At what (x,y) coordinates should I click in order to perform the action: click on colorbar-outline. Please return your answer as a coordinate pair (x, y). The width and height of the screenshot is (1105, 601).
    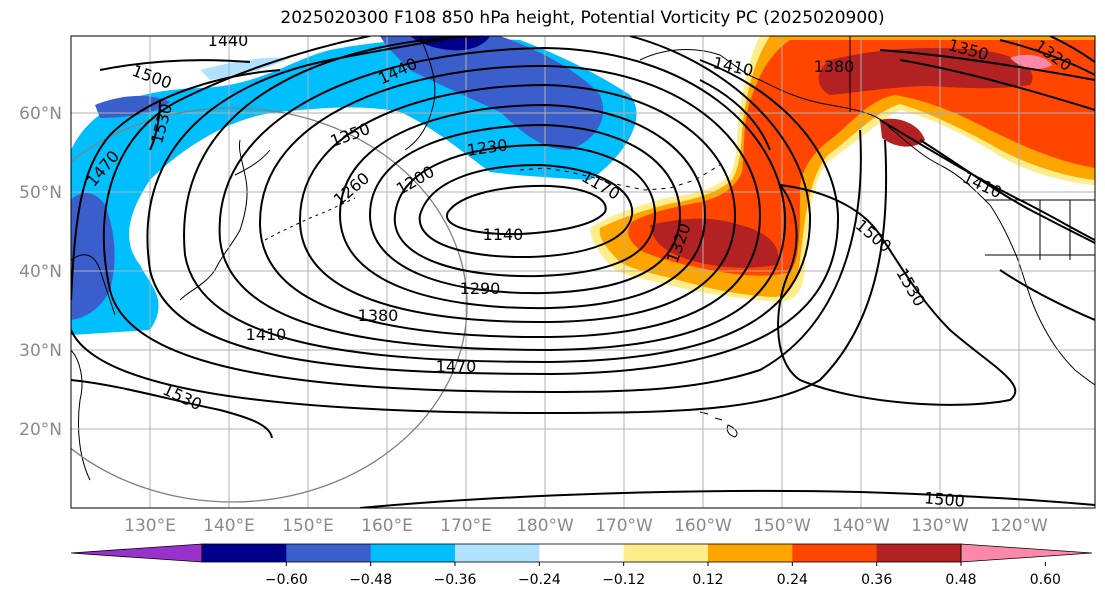
    Looking at the image, I should click on (581, 553).